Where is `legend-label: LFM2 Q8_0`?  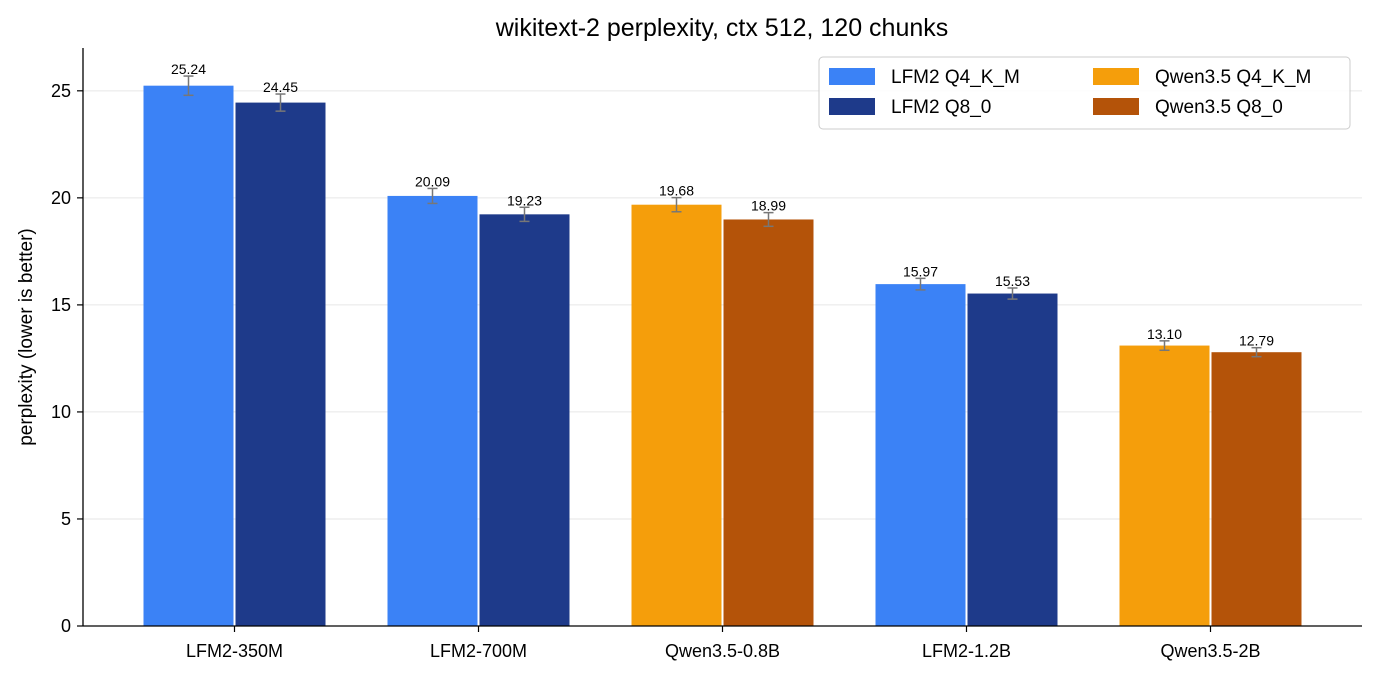 legend-label: LFM2 Q8_0 is located at coordinates (941, 107).